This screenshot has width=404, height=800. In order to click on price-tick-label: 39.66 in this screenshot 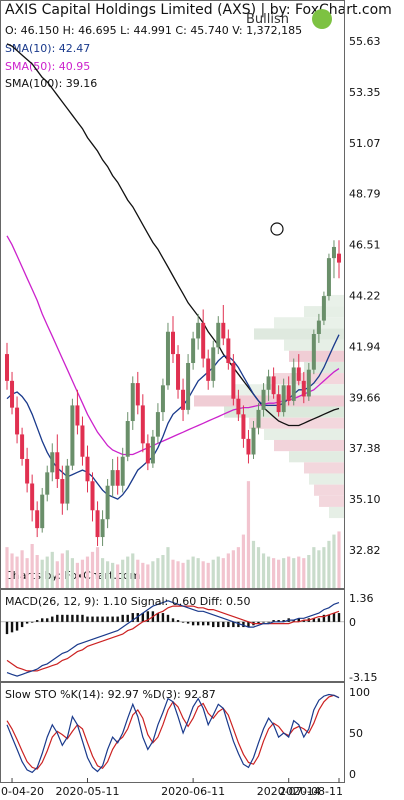, I will do `click(365, 397)`.